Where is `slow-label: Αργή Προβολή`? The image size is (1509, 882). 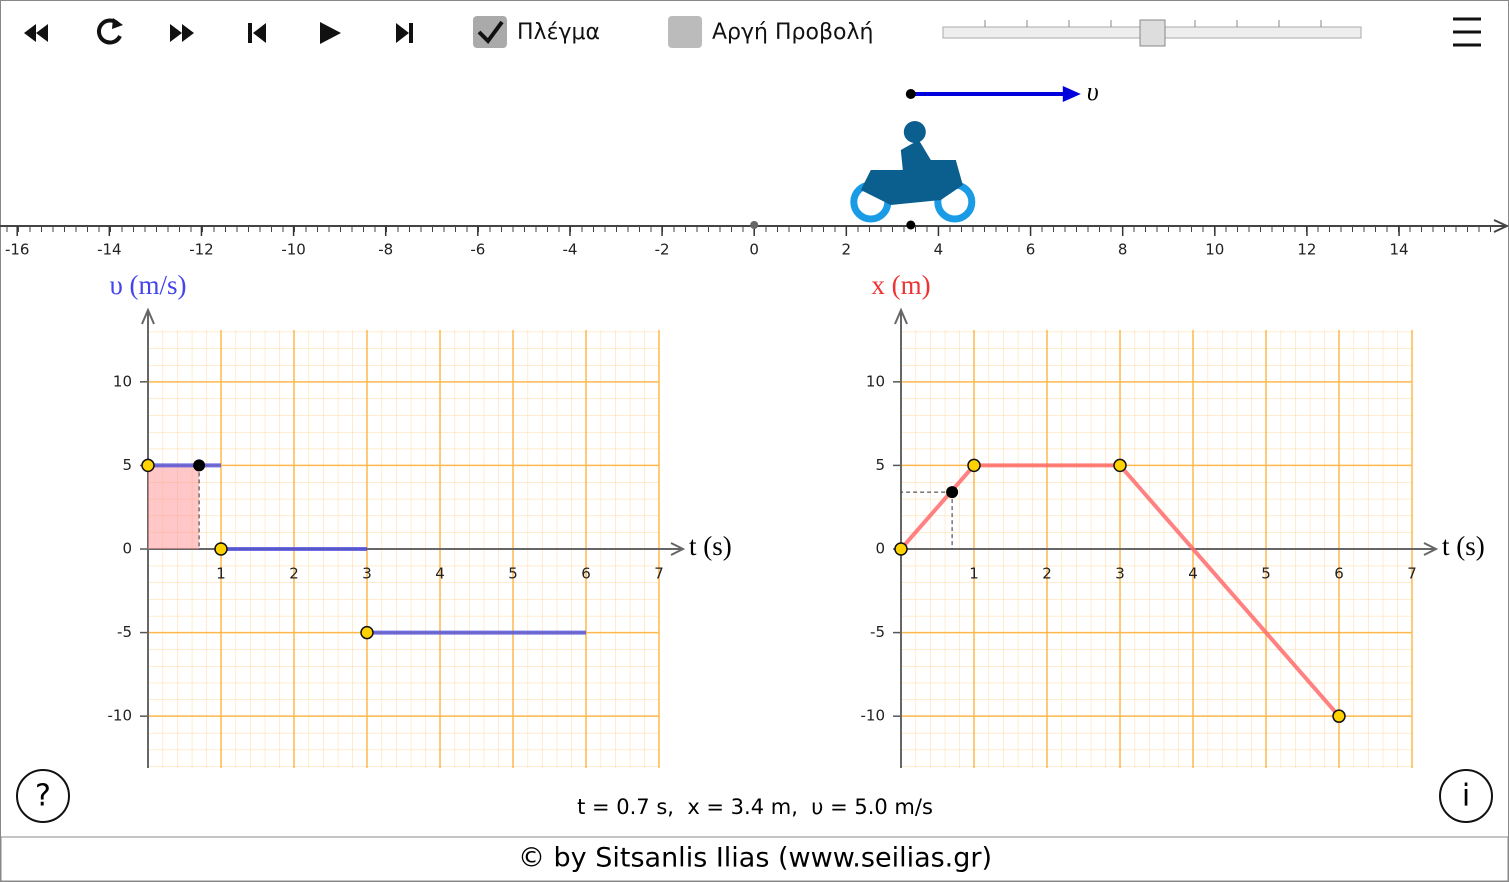
slow-label: Αργή Προβολή is located at coordinates (792, 32).